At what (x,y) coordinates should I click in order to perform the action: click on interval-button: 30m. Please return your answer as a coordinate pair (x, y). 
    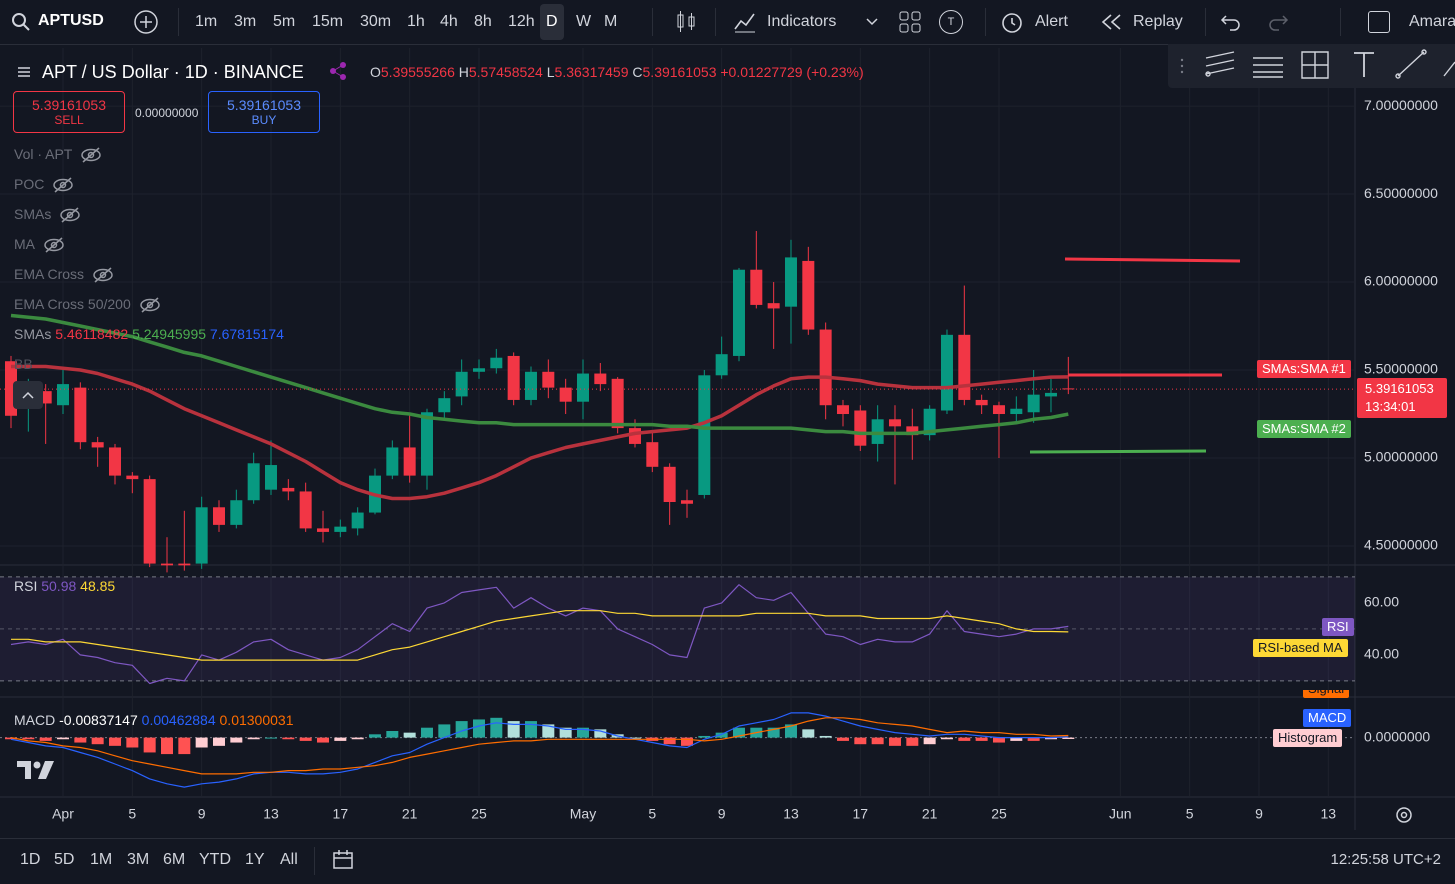
    Looking at the image, I should click on (376, 21).